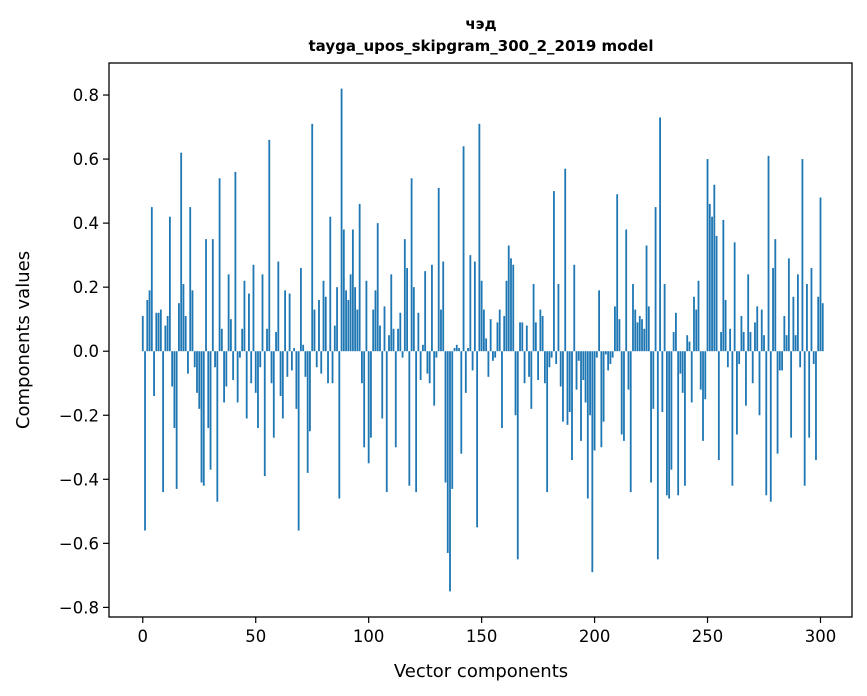  What do you see at coordinates (79, 479) in the screenshot?
I see `y-tick-label: −0.4` at bounding box center [79, 479].